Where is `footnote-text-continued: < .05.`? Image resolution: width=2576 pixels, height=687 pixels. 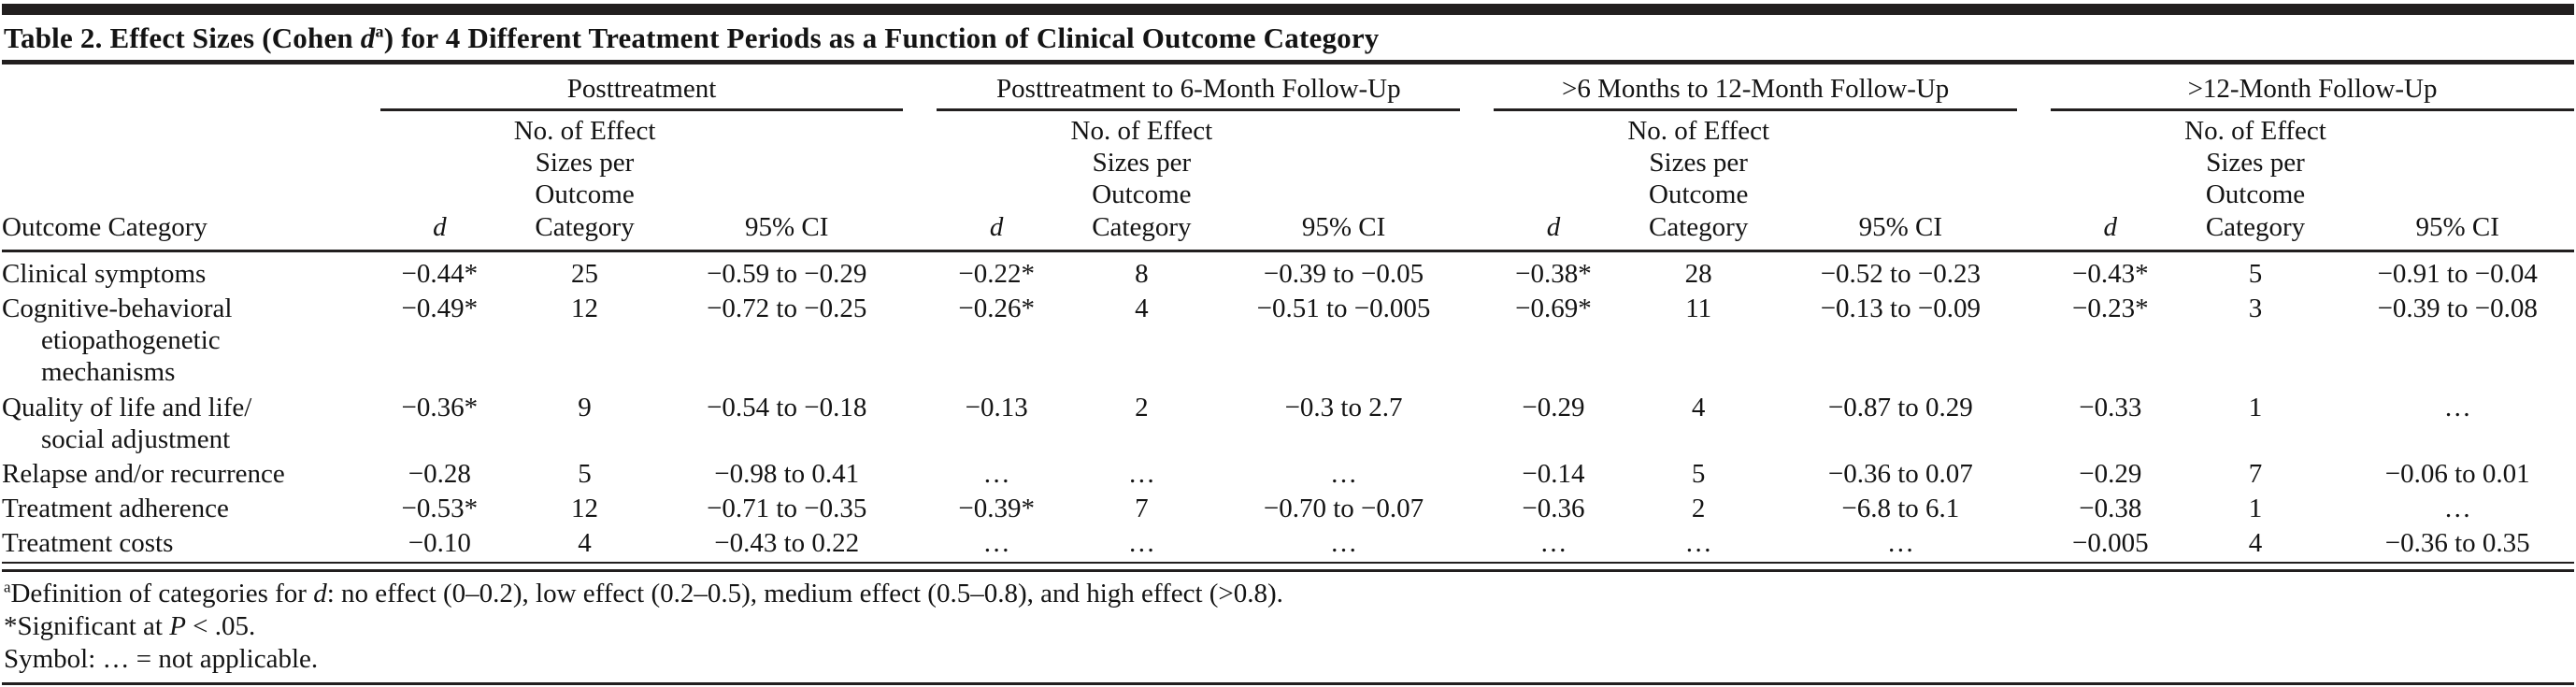 footnote-text-continued: < .05. is located at coordinates (220, 626).